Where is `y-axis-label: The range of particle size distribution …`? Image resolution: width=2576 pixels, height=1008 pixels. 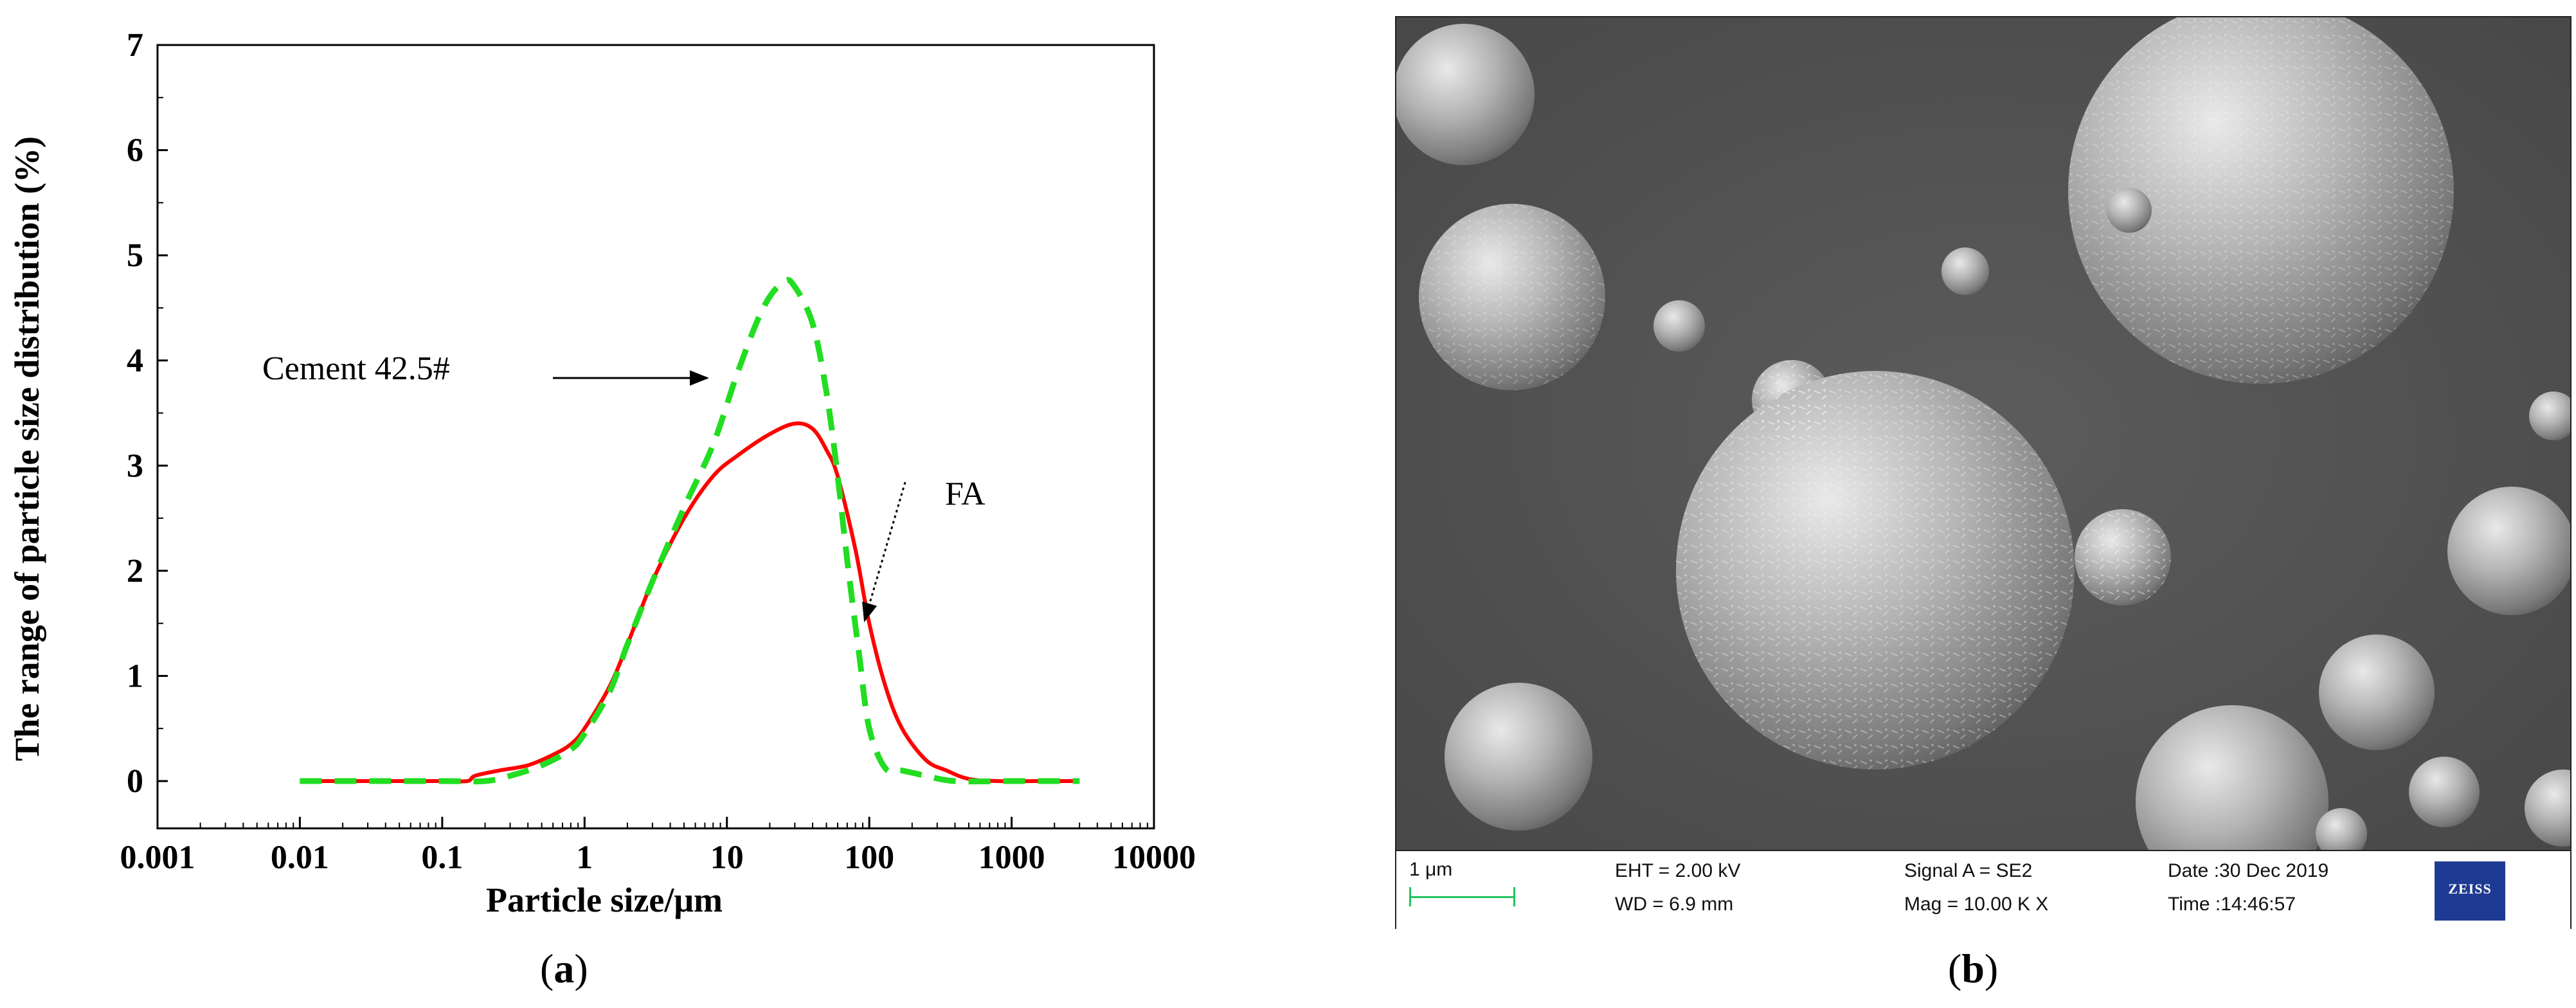 y-axis-label: The range of particle size distribution … is located at coordinates (27, 448).